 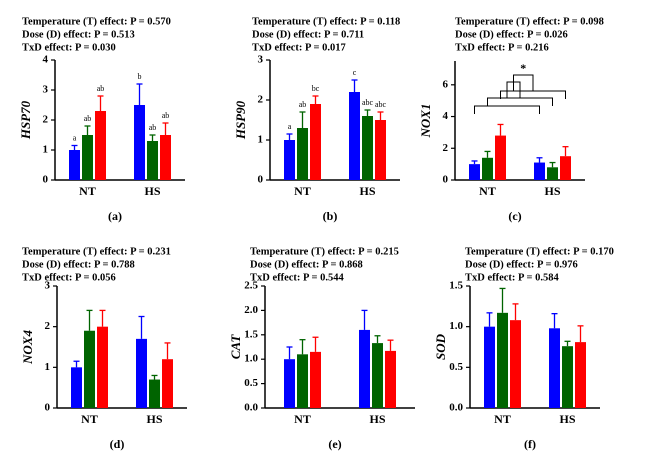 I want to click on y-tick-label: 2.0, so click(x=251, y=310).